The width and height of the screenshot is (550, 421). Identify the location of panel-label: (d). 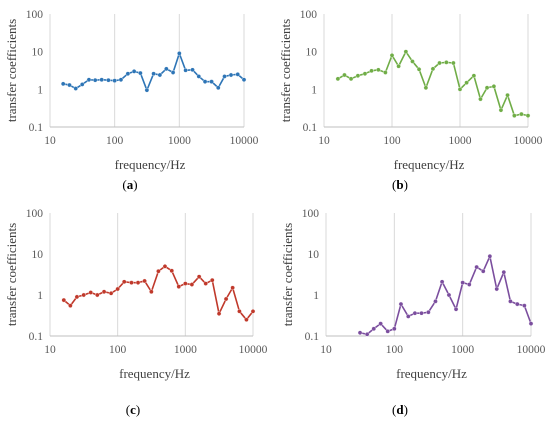
(400, 409).